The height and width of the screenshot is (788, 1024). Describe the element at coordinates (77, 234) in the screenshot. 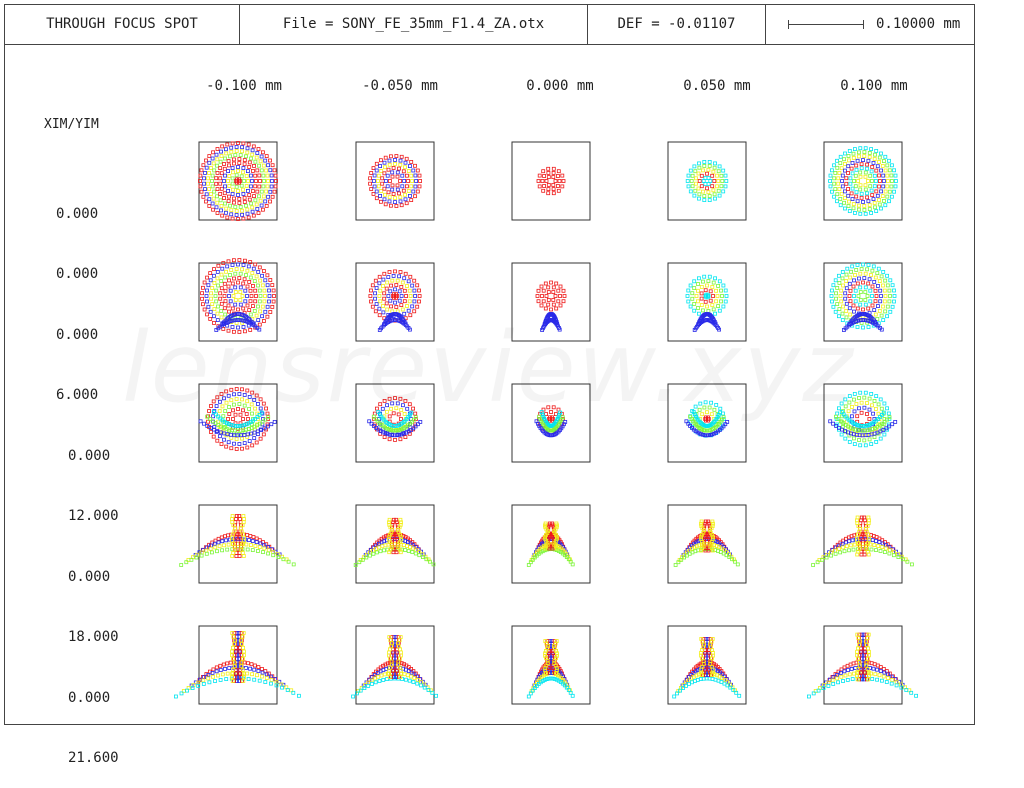

I see `row-label-field: 0.000 0.000` at that location.